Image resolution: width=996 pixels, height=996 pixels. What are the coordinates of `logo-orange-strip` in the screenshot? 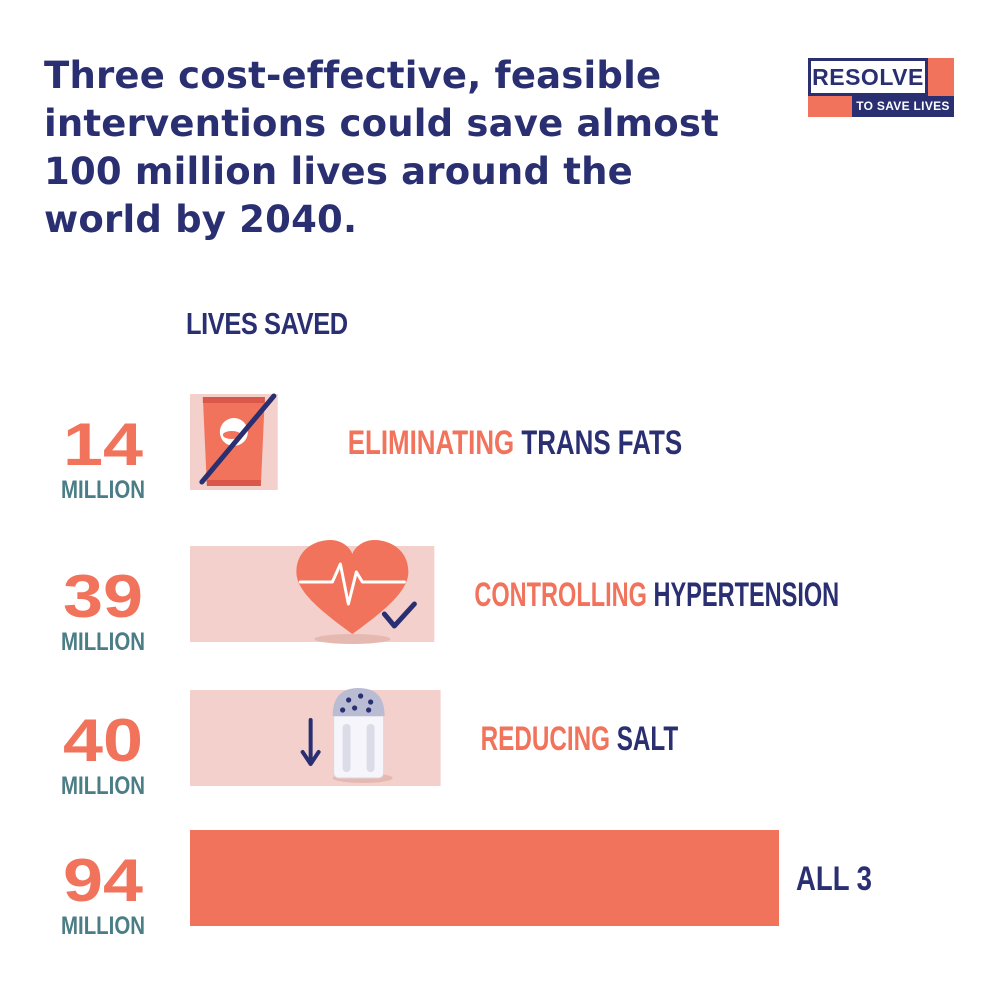 It's located at (830, 106).